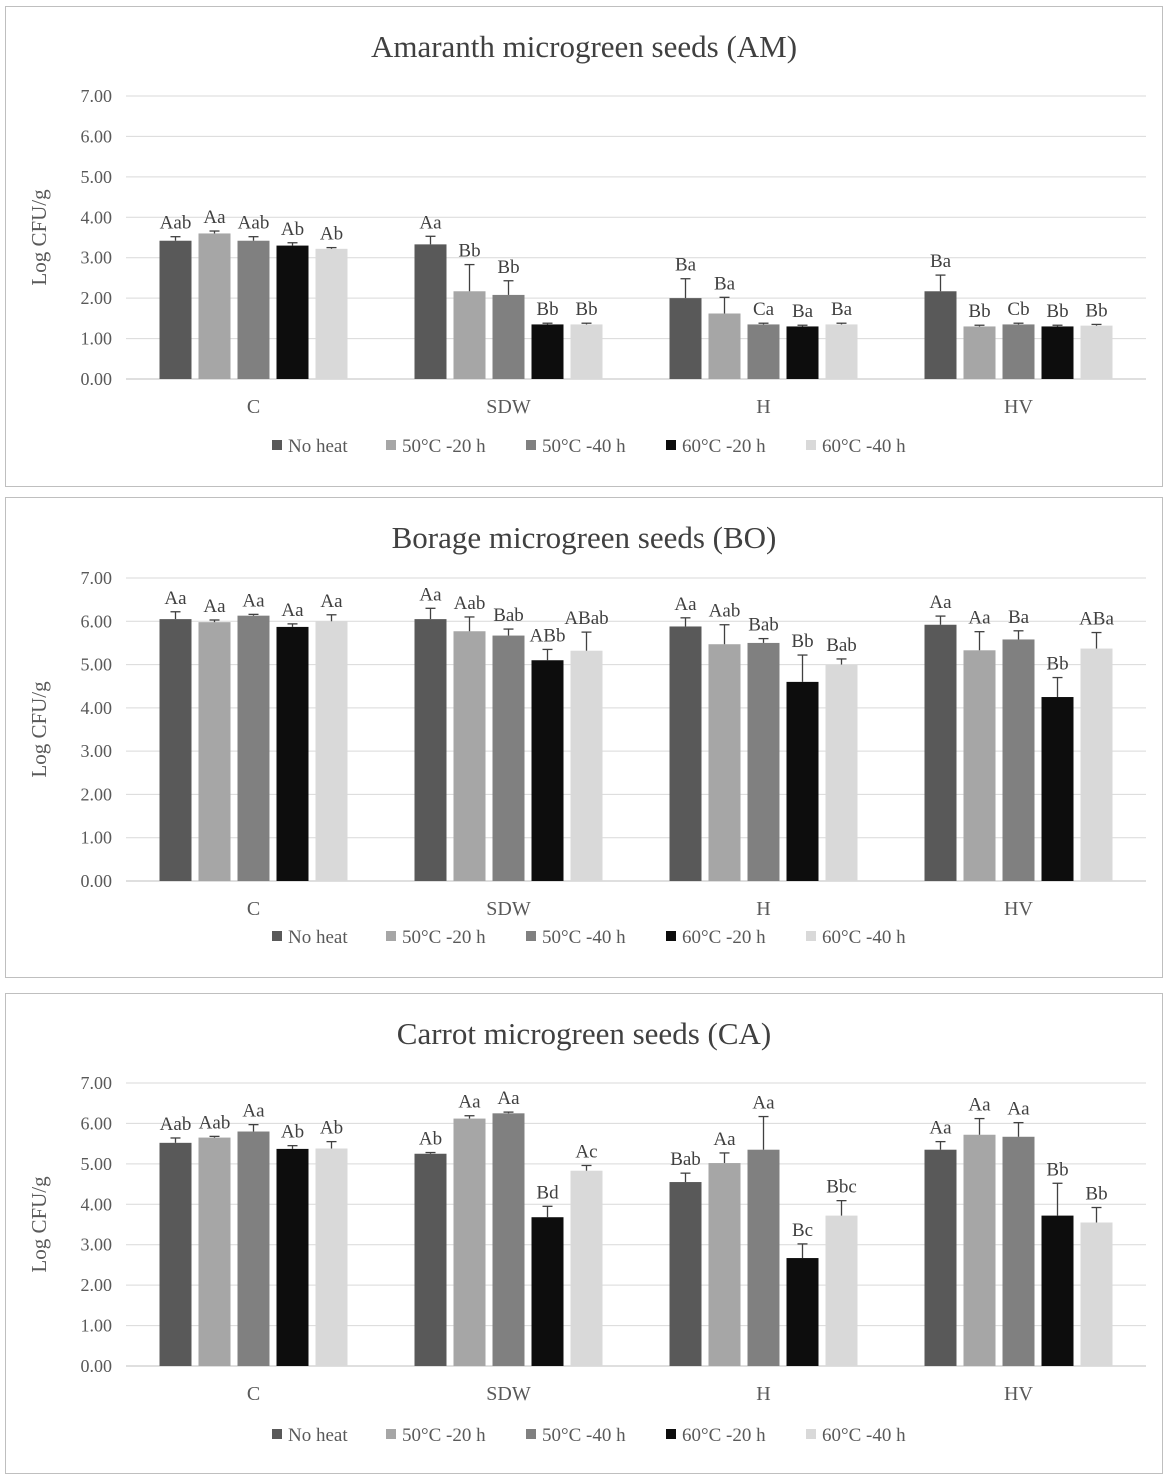 This screenshot has height=1480, width=1170. What do you see at coordinates (318, 446) in the screenshot?
I see `legend-label: No heat` at bounding box center [318, 446].